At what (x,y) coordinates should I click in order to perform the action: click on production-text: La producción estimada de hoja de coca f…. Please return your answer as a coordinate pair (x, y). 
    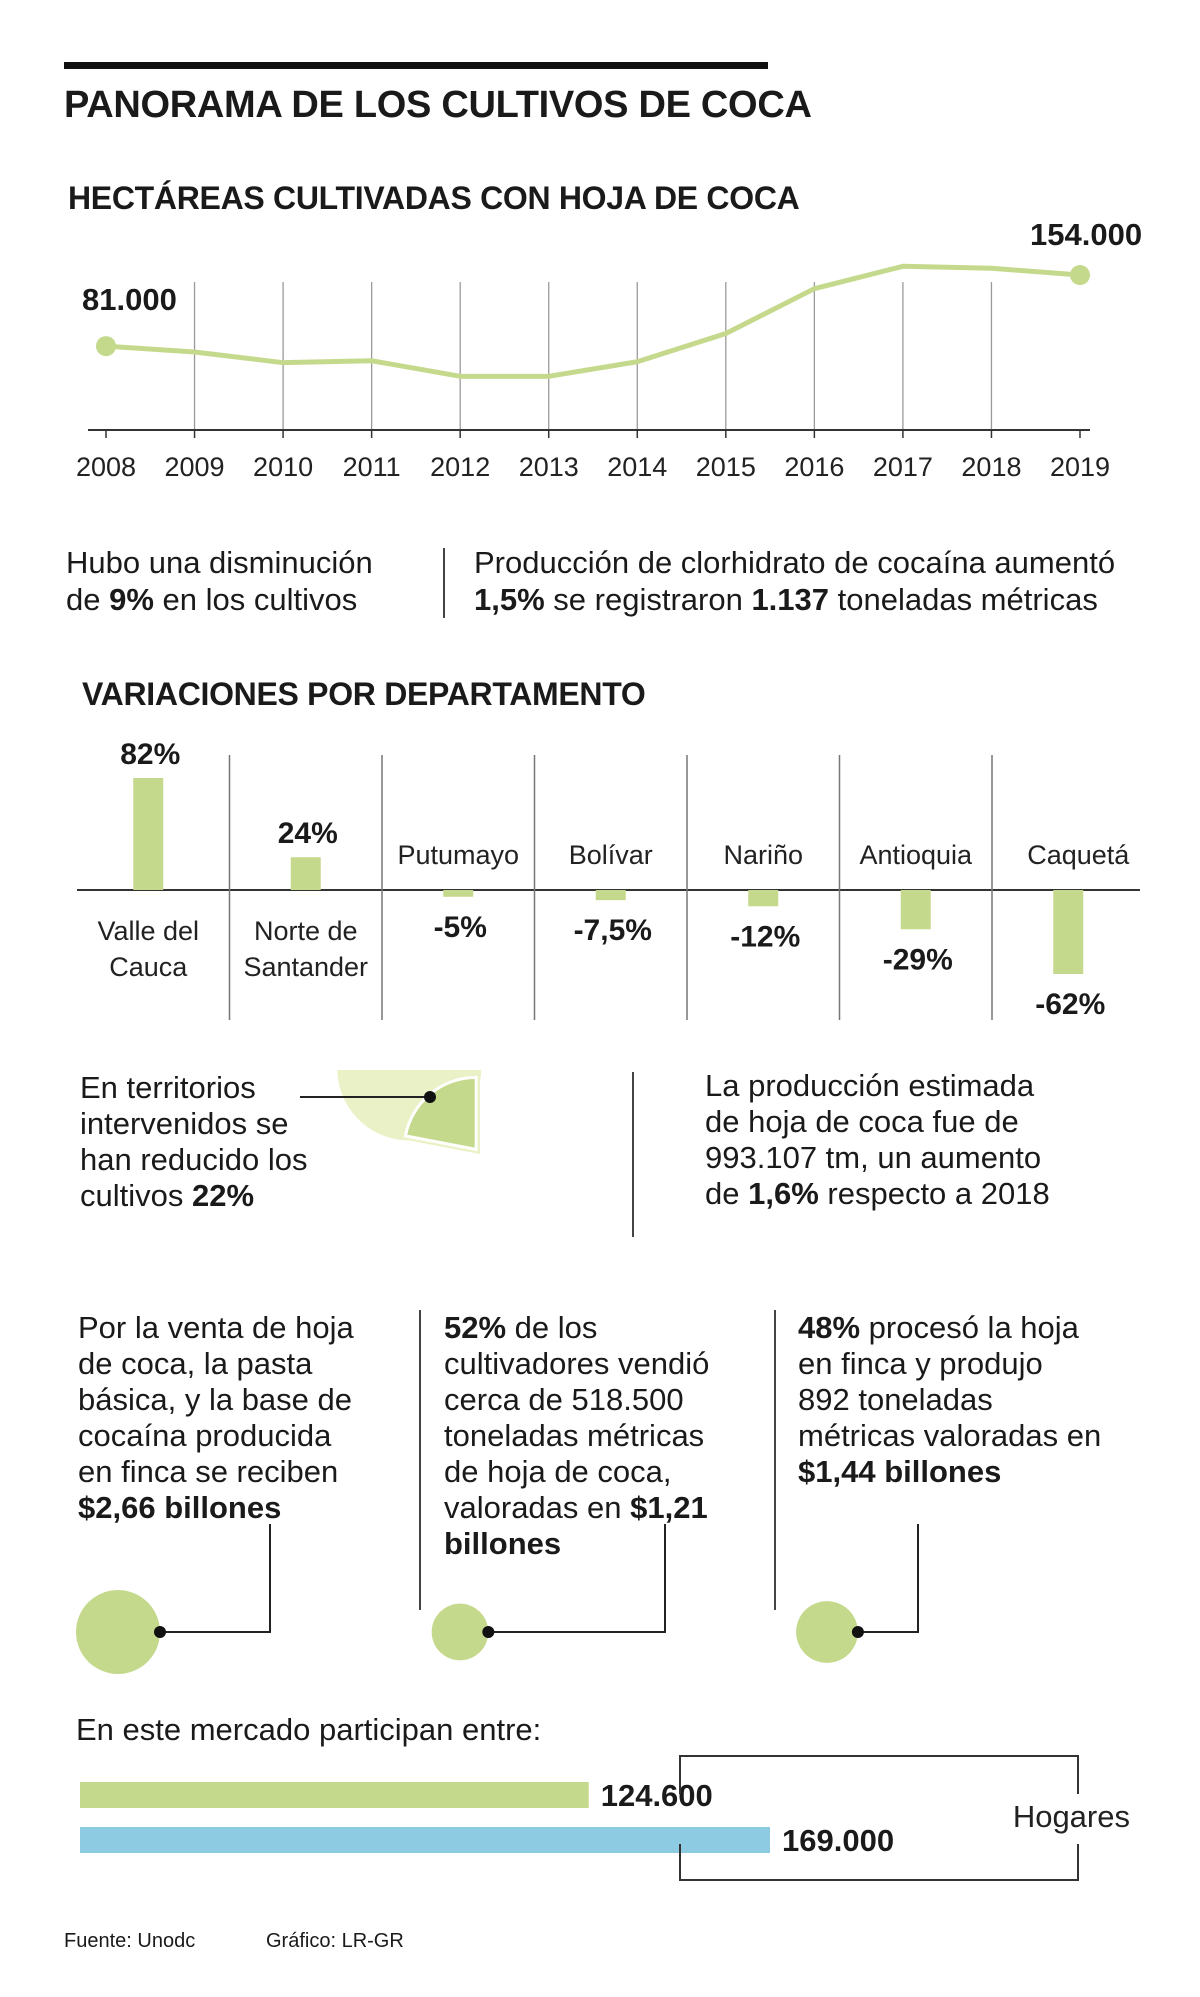
    Looking at the image, I should click on (877, 1139).